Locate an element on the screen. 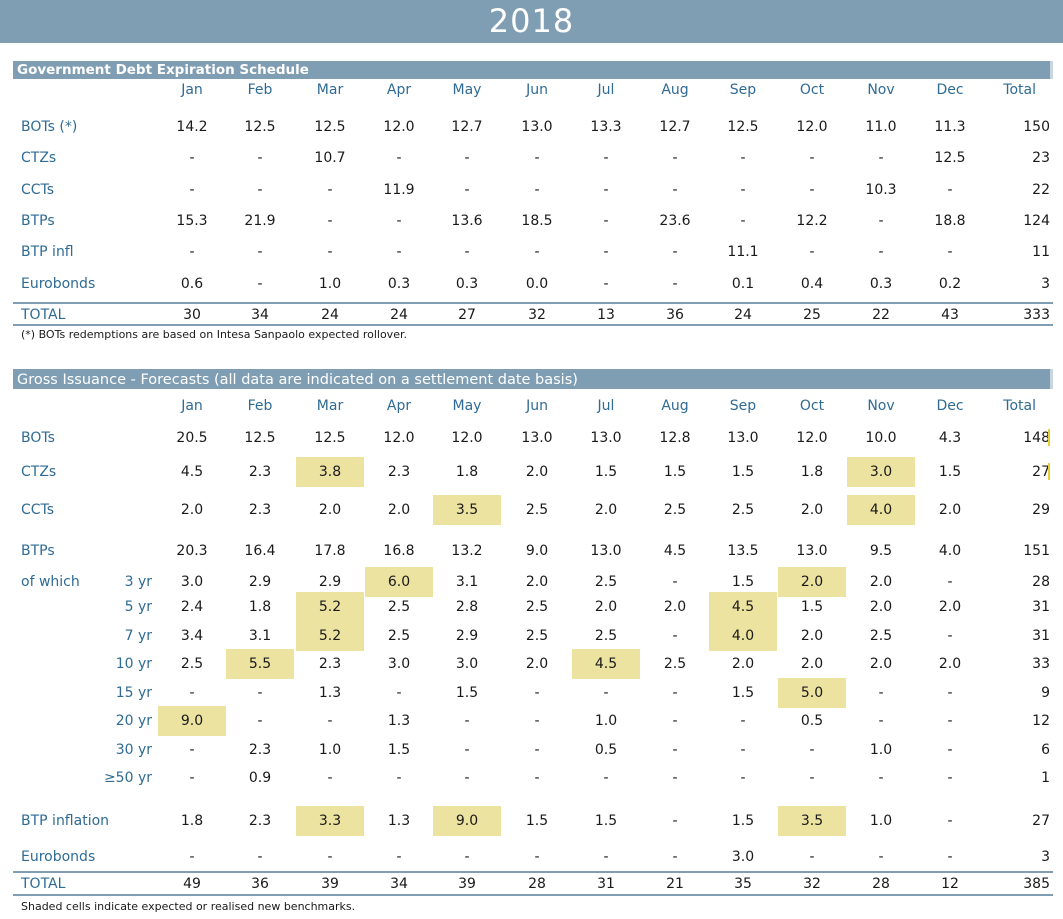  issuance-month-mar: Mar is located at coordinates (330, 406).